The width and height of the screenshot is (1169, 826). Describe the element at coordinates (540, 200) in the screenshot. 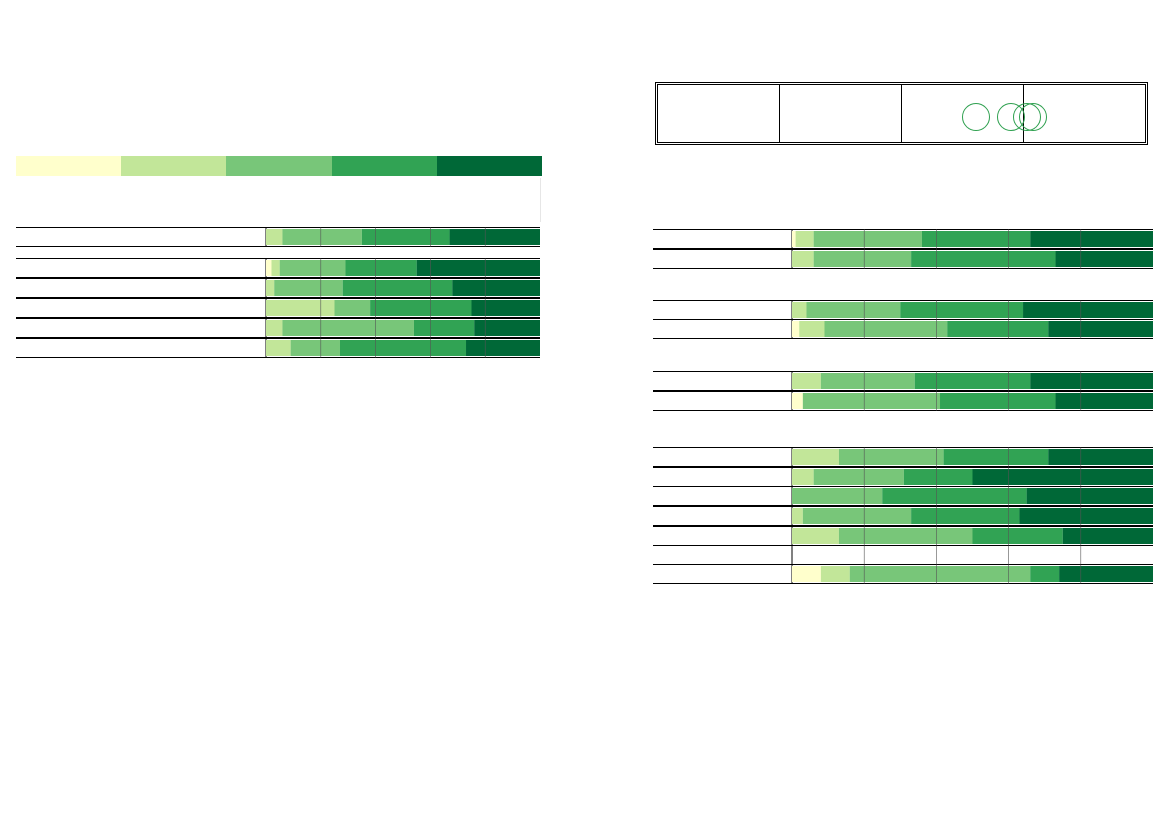

I see `legend-divider` at that location.